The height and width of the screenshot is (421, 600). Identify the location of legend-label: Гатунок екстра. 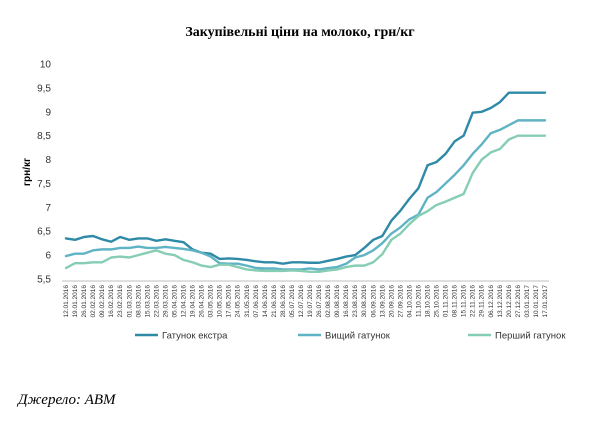
(195, 336).